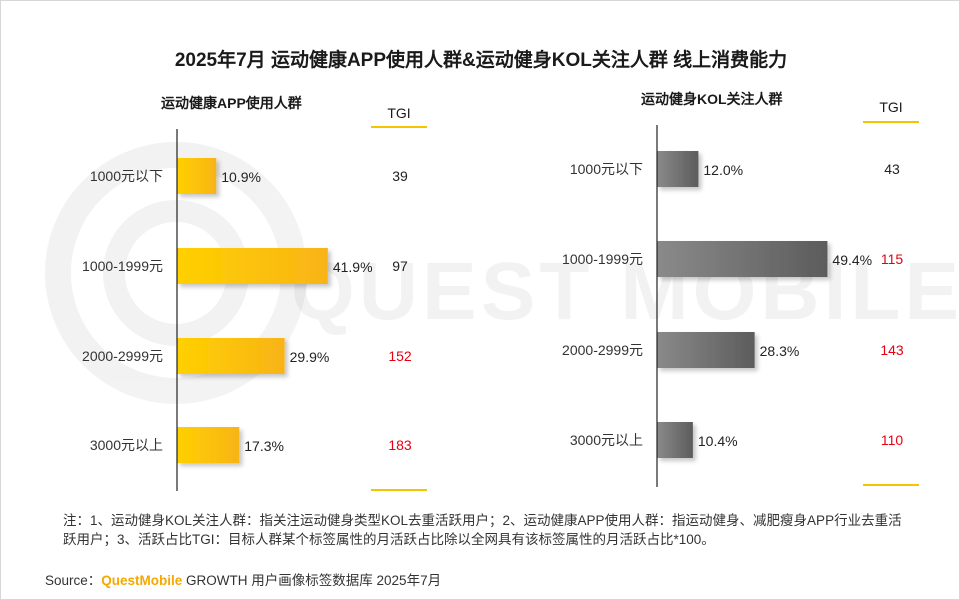 This screenshot has height=600, width=960. I want to click on source-prefix: Source：, so click(73, 580).